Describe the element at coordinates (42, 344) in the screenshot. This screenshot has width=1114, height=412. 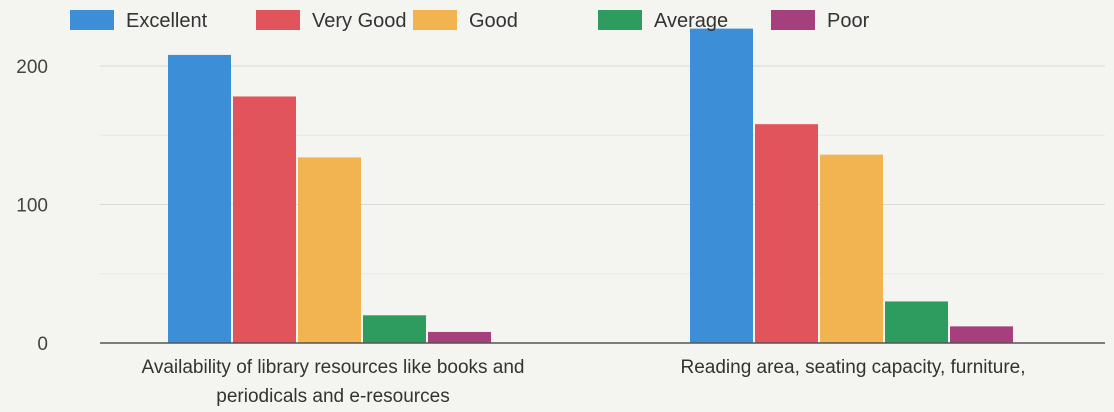
I see `y-tick-label: 0` at that location.